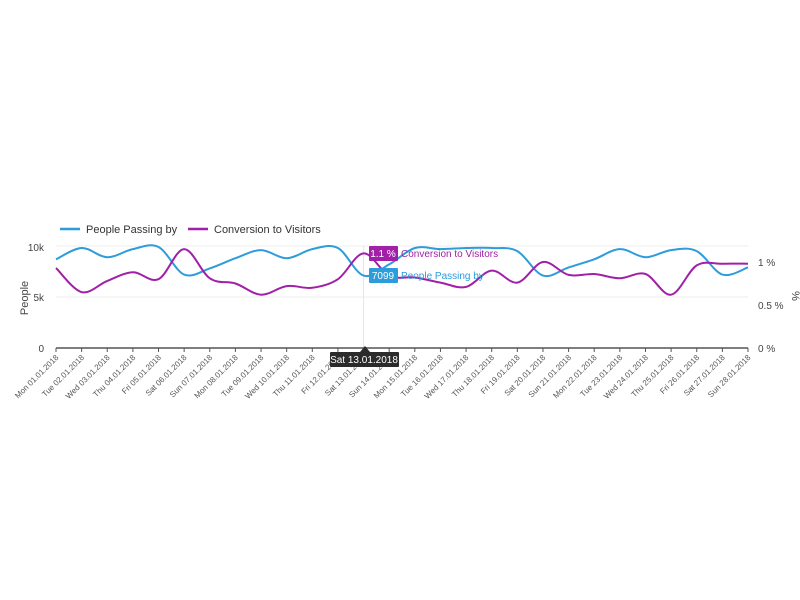  I want to click on series, so click(402, 270).